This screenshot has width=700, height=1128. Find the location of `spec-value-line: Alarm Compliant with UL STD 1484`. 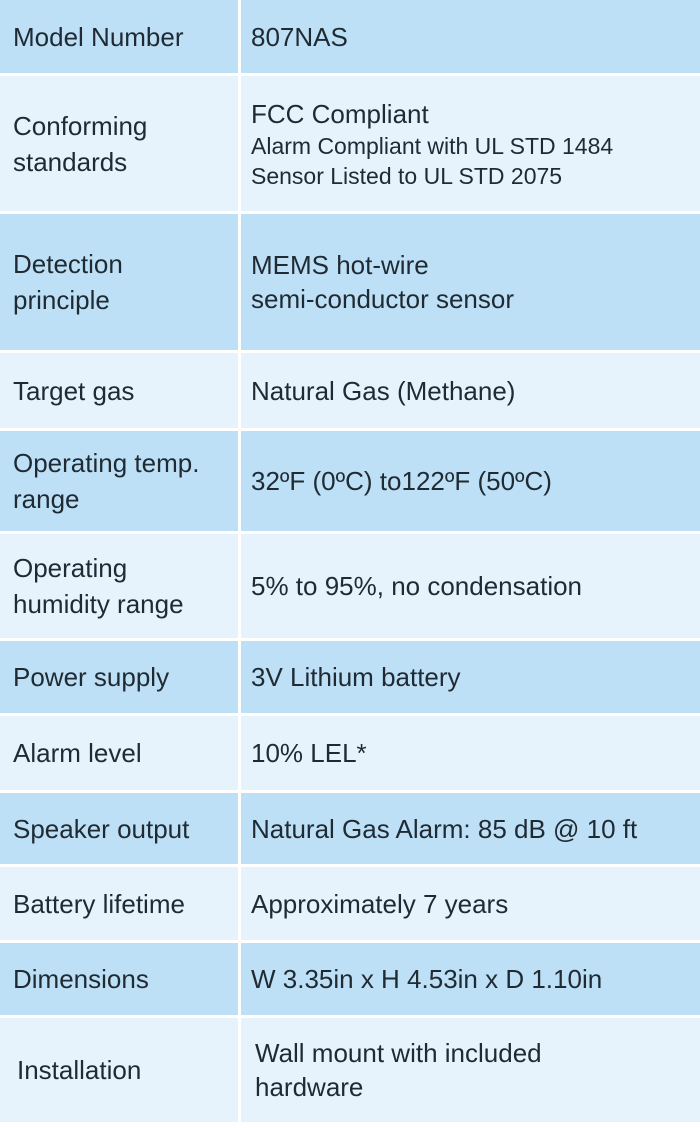

spec-value-line: Alarm Compliant with UL STD 1484 is located at coordinates (432, 145).